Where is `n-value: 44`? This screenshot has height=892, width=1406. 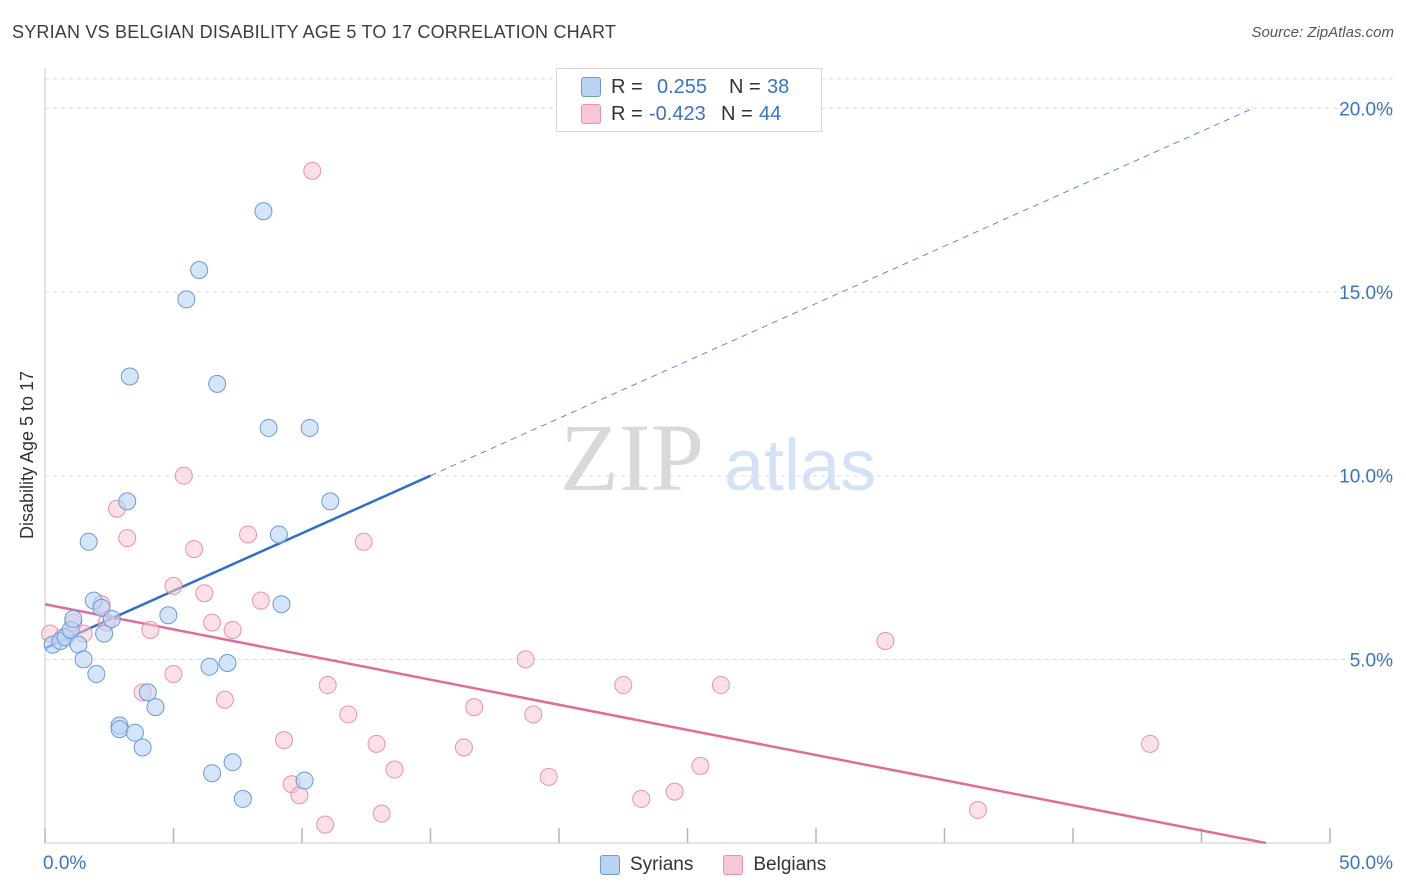
n-value: 44 is located at coordinates (770, 113).